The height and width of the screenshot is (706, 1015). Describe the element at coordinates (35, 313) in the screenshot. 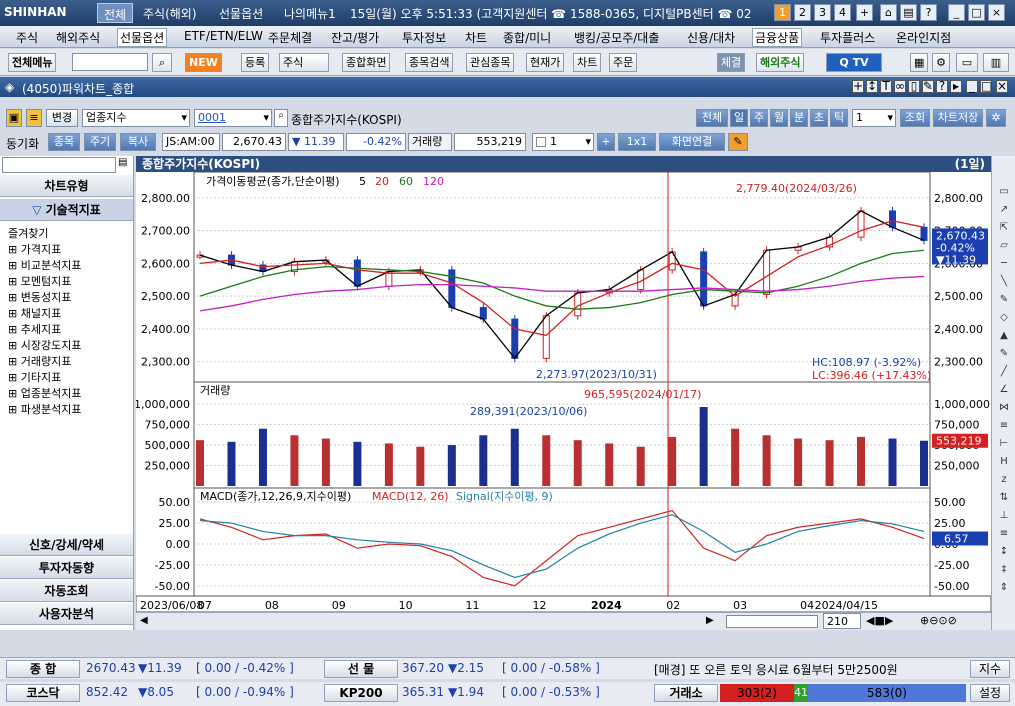

I see `tree-item-channel: ⊞ 채널지표` at that location.